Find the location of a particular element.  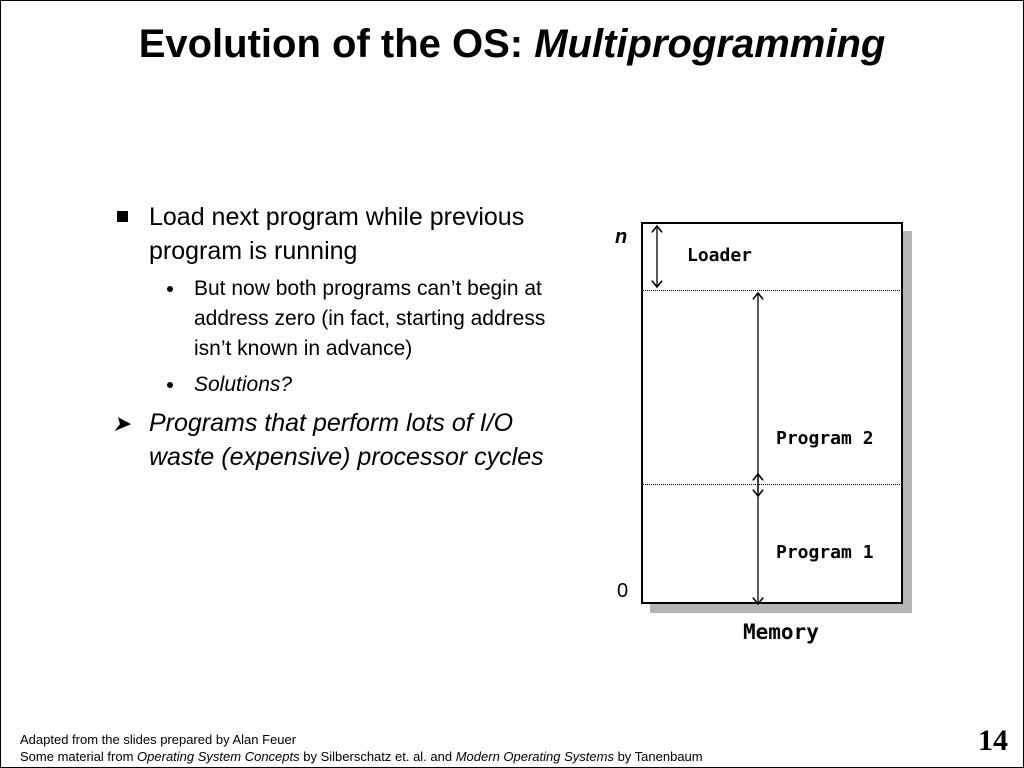

book-title: Operating System Concepts is located at coordinates (218, 756).